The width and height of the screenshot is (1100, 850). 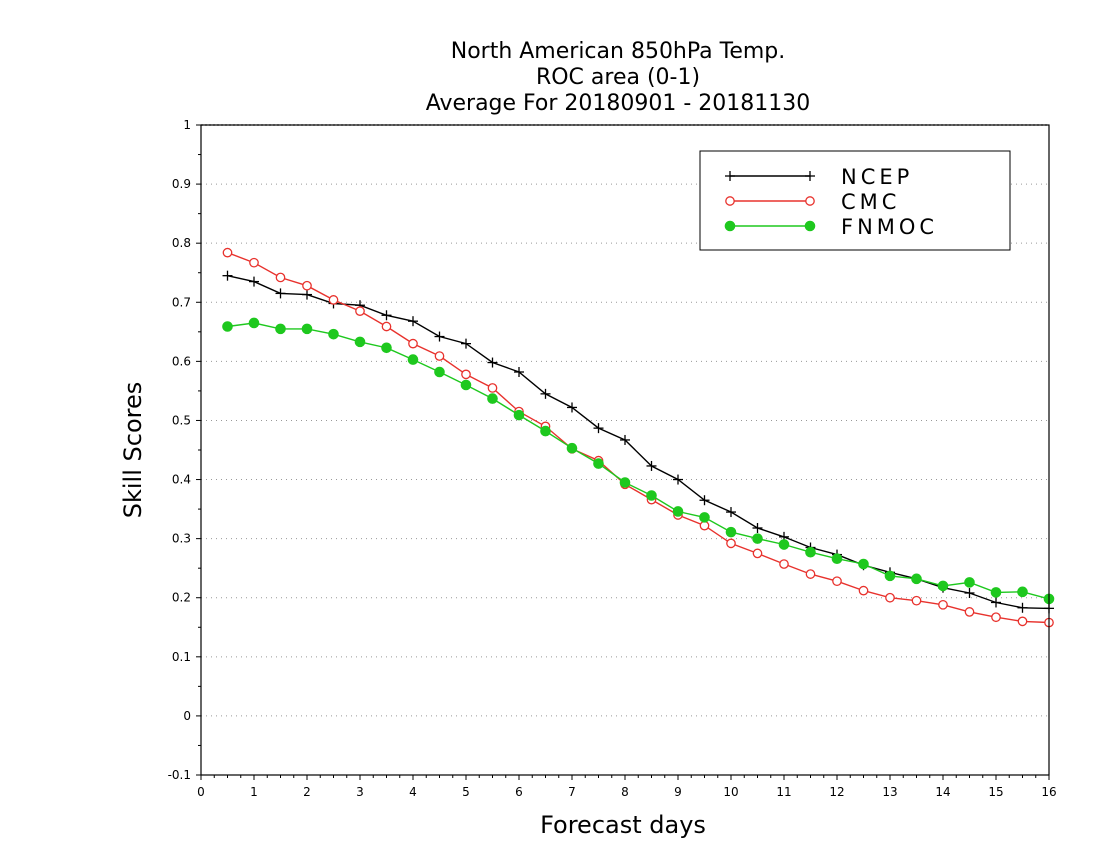 What do you see at coordinates (181, 598) in the screenshot?
I see `y-tick-label: 0.2` at bounding box center [181, 598].